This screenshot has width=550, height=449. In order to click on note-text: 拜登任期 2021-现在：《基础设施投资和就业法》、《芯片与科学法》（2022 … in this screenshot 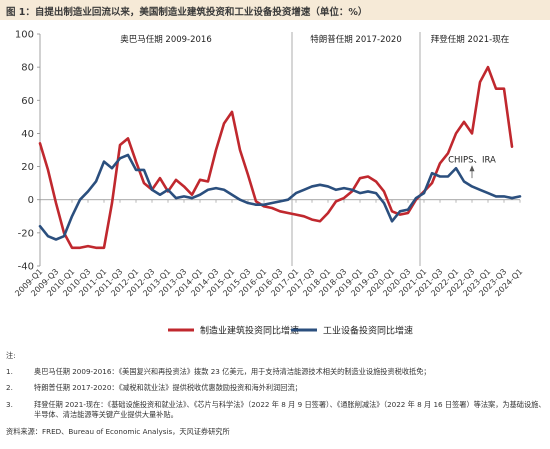, I will do `click(290, 409)`.